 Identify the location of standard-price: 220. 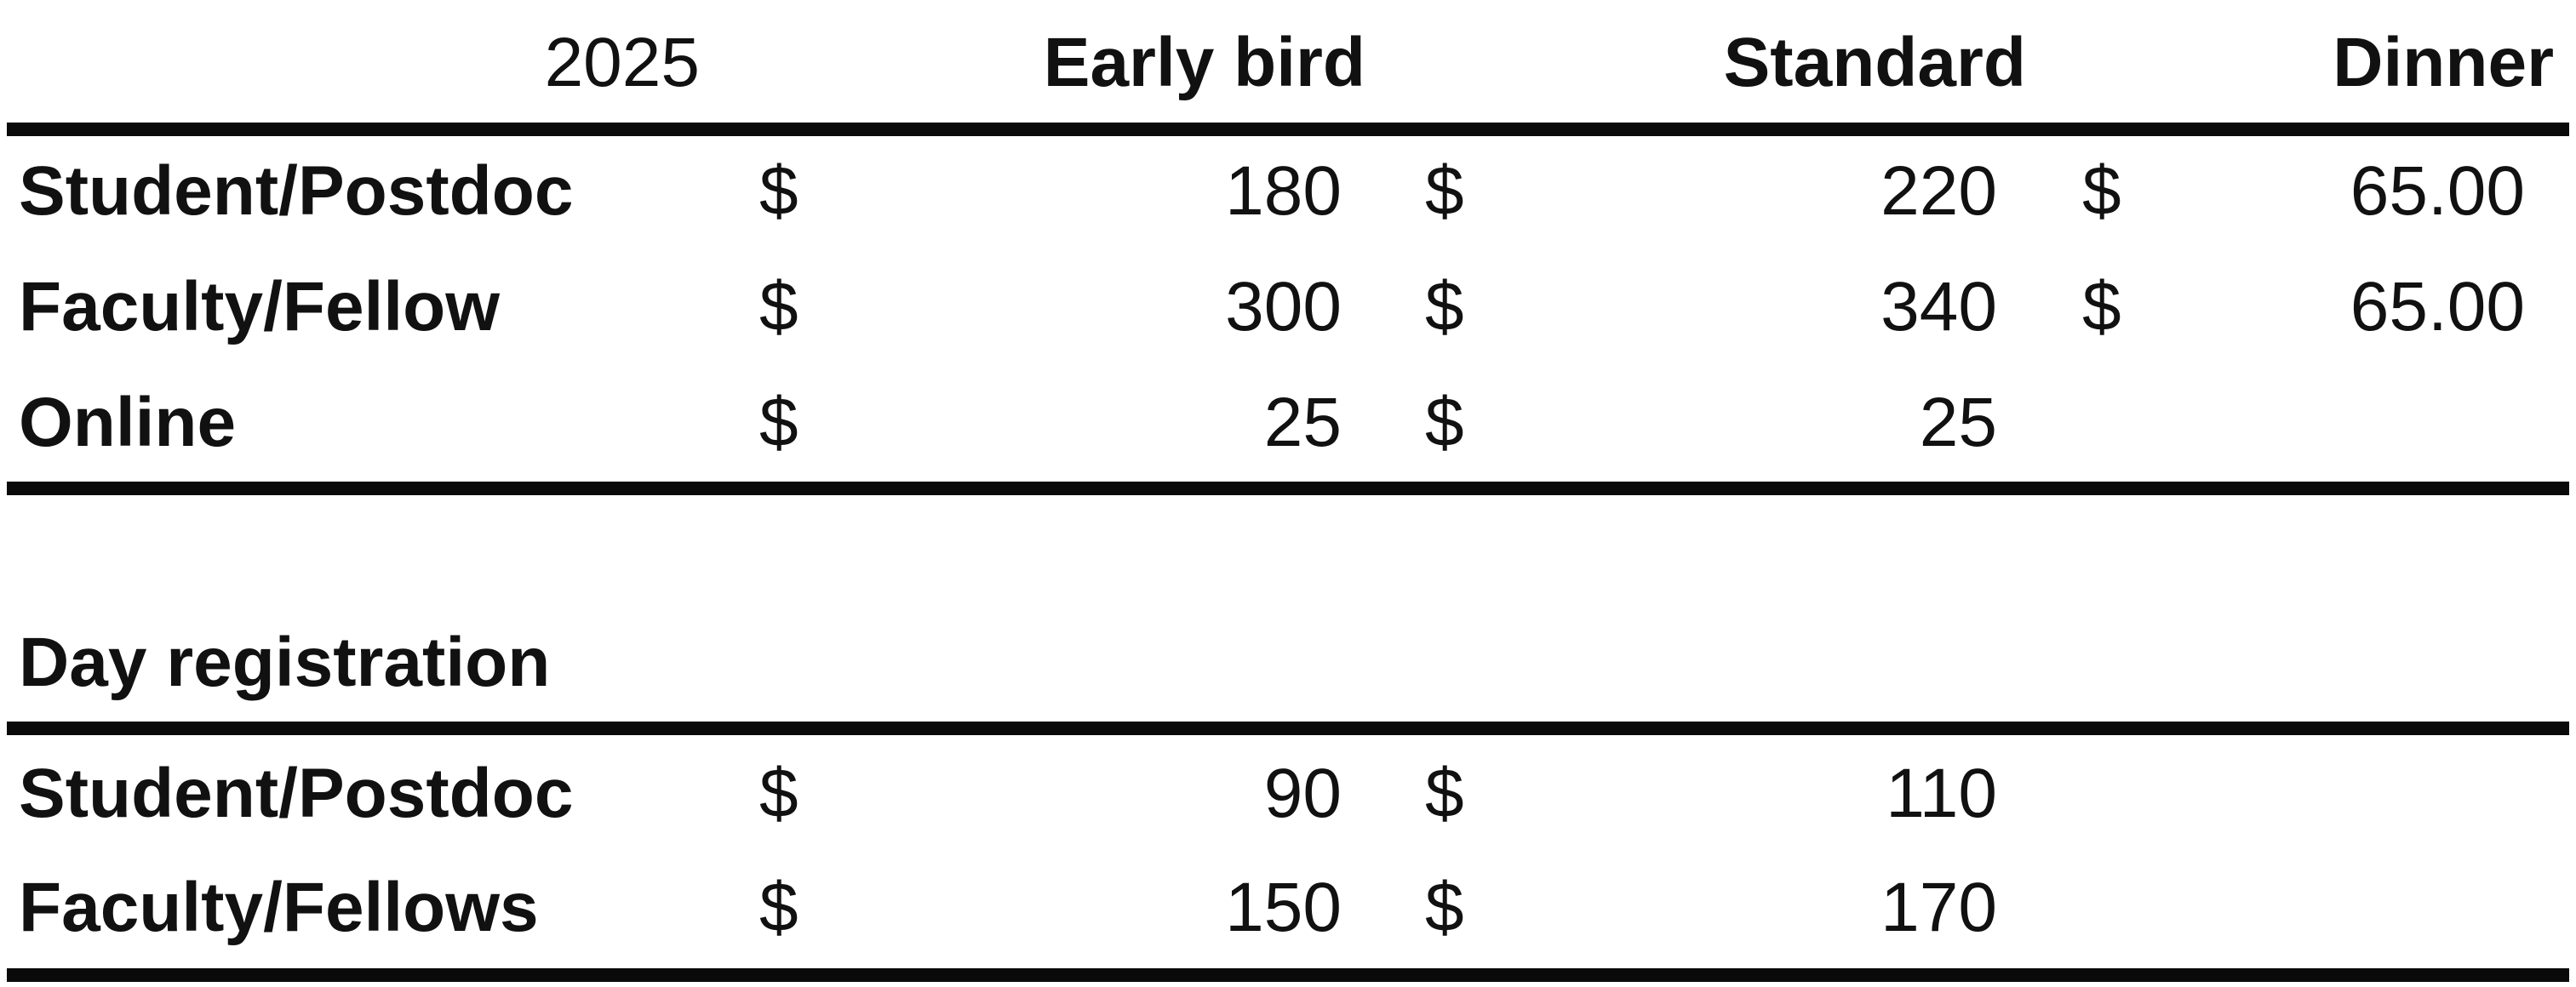
(1938, 191).